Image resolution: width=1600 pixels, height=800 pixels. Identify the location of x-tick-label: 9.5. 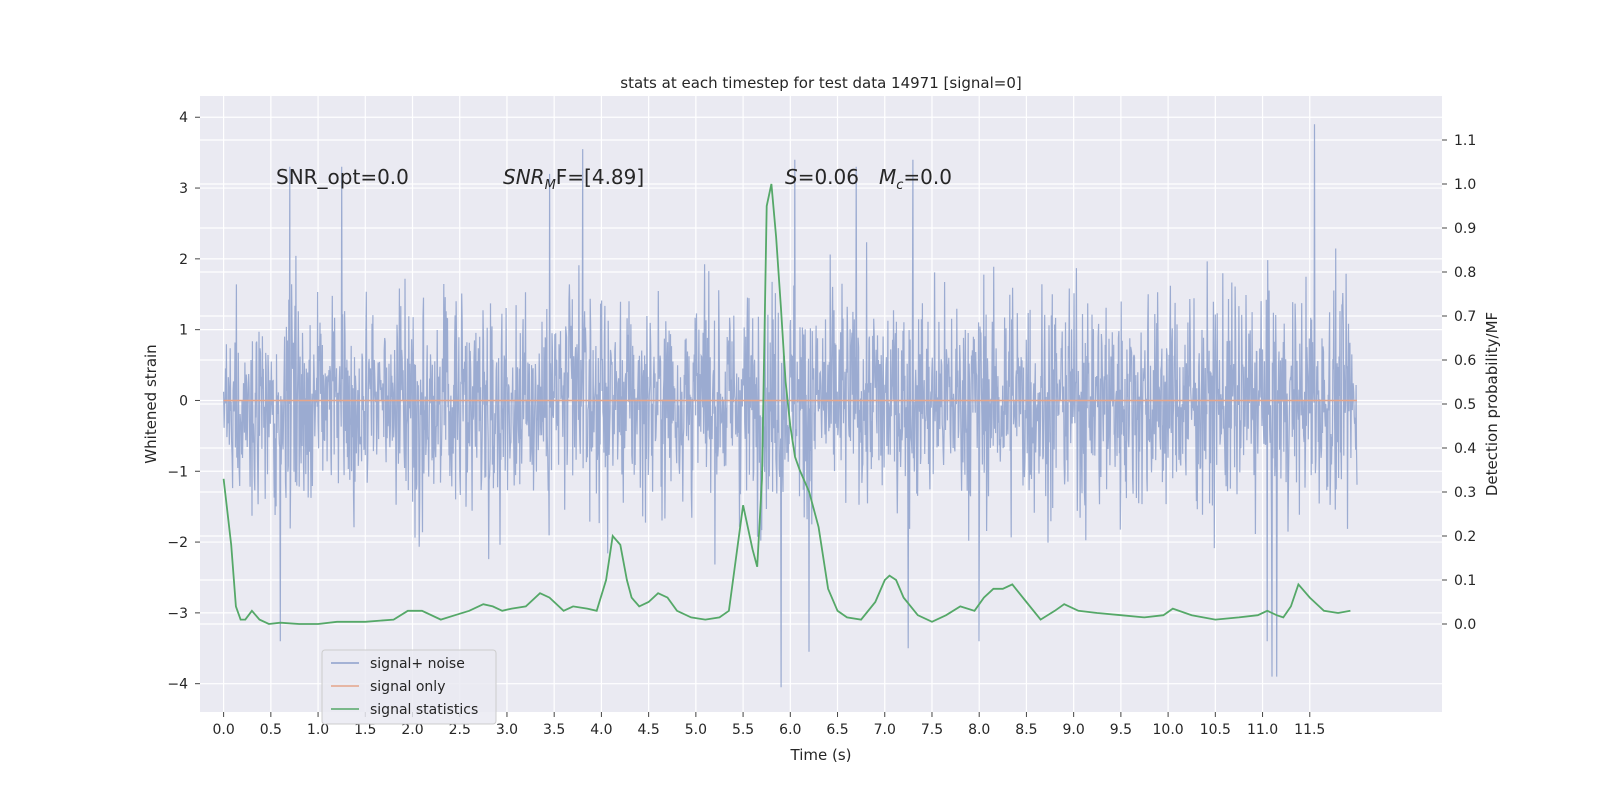
(1121, 730).